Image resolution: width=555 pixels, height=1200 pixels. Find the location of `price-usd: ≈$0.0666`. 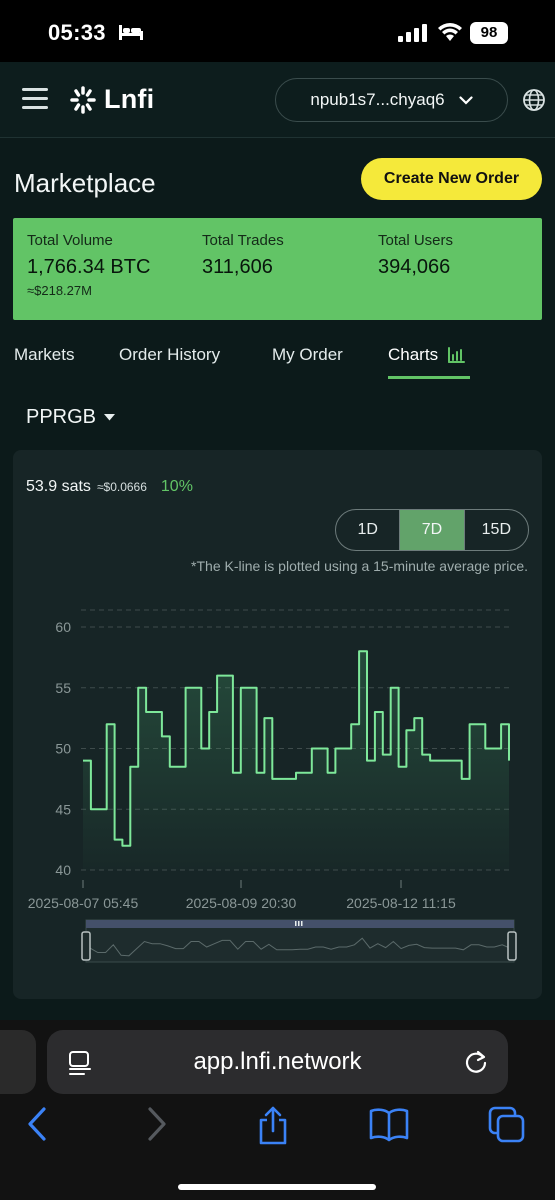

price-usd: ≈$0.0666 is located at coordinates (121, 487).